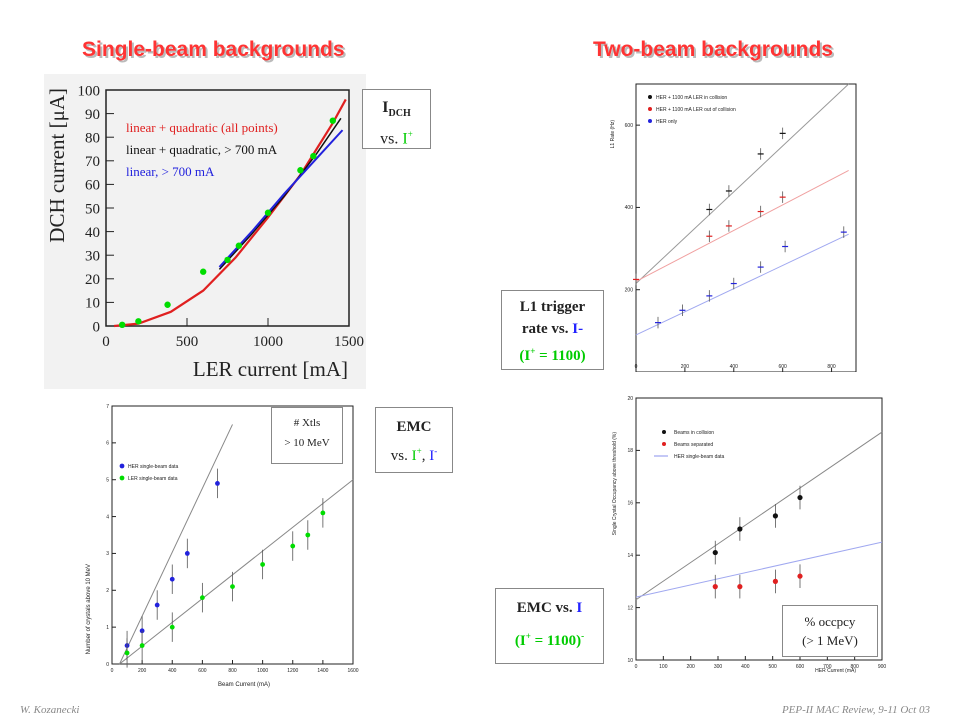  What do you see at coordinates (385, 107) in the screenshot?
I see `idch-i: I` at bounding box center [385, 107].